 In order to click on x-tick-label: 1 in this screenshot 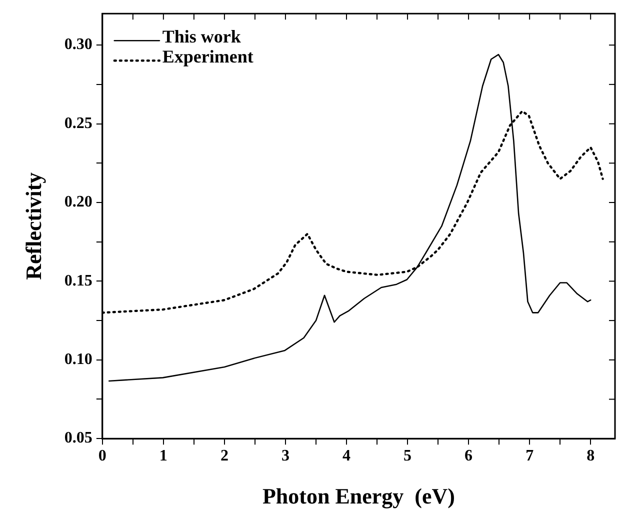, I will do `click(163, 456)`.